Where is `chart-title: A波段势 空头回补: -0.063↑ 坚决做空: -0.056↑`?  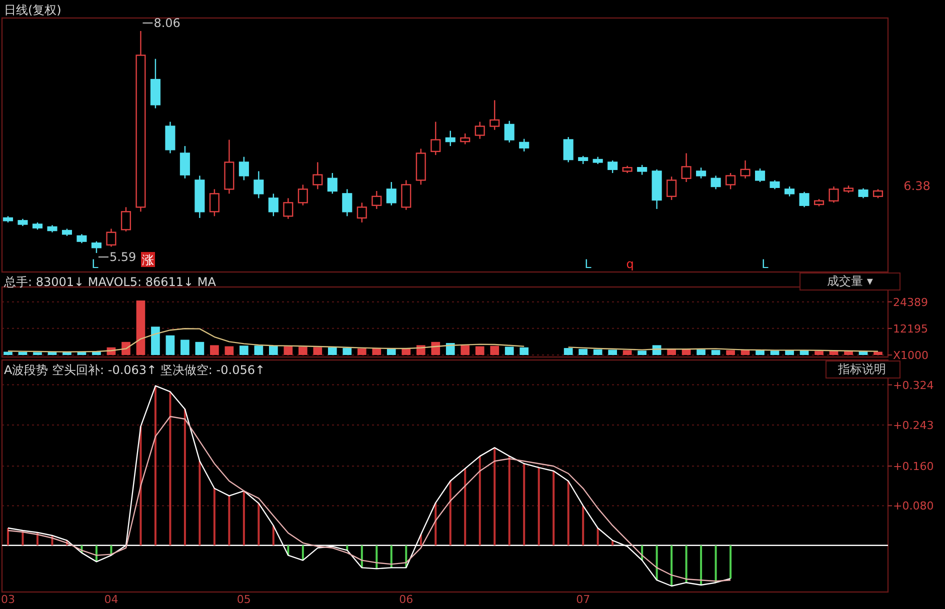 chart-title: A波段势 空头回补: -0.063↑ 坚决做空: -0.056↑ is located at coordinates (135, 370).